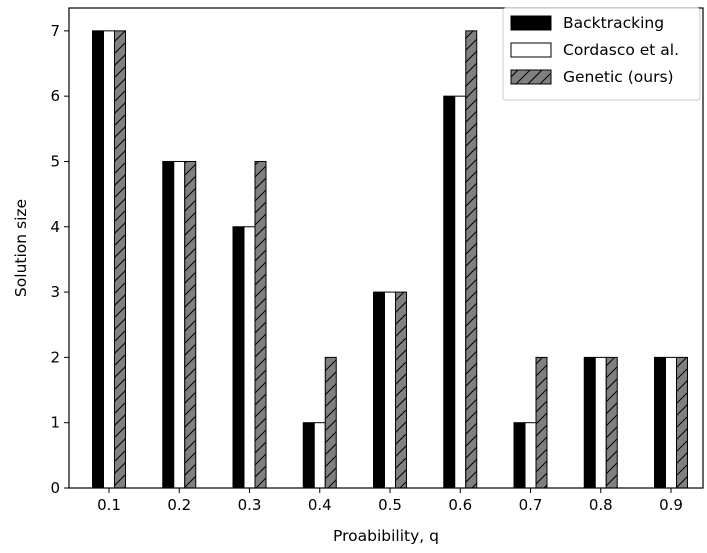 Image resolution: width=707 pixels, height=553 pixels. Describe the element at coordinates (120, 259) in the screenshot. I see `bar-genetic-ours-0.1` at that location.